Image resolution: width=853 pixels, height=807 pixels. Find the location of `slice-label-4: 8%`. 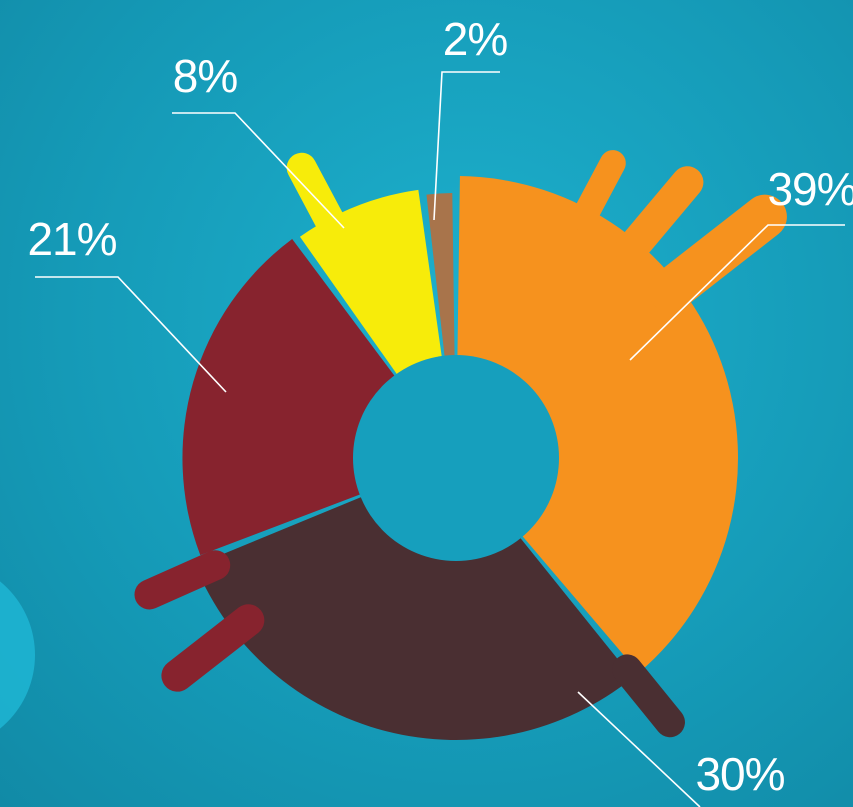

slice-label-4: 8% is located at coordinates (205, 76).